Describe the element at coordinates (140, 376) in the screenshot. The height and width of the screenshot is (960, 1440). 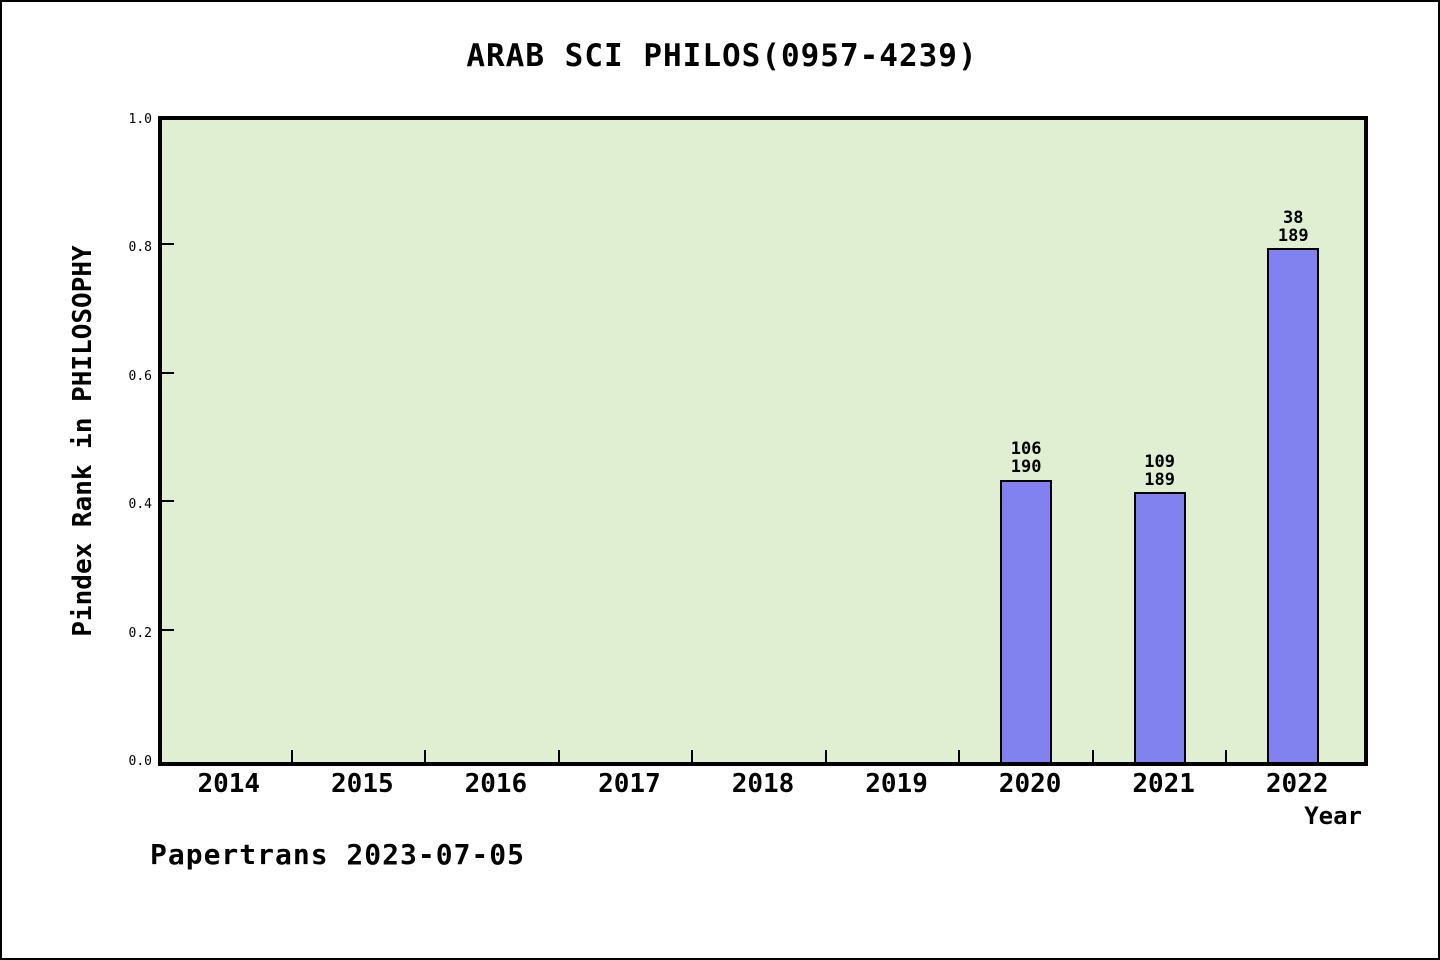
I see `y-tick-label: 0.6` at that location.